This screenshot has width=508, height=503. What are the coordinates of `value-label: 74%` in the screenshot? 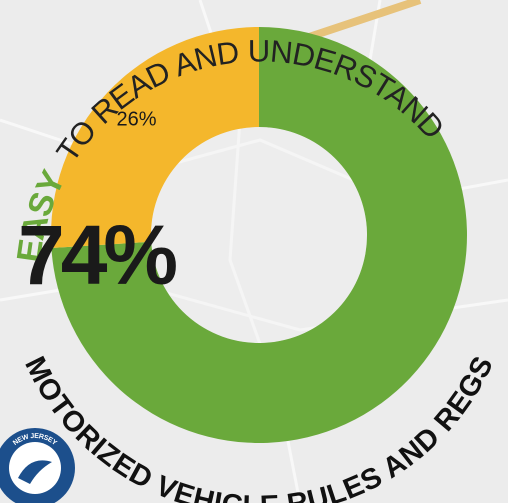 It's located at (97, 255).